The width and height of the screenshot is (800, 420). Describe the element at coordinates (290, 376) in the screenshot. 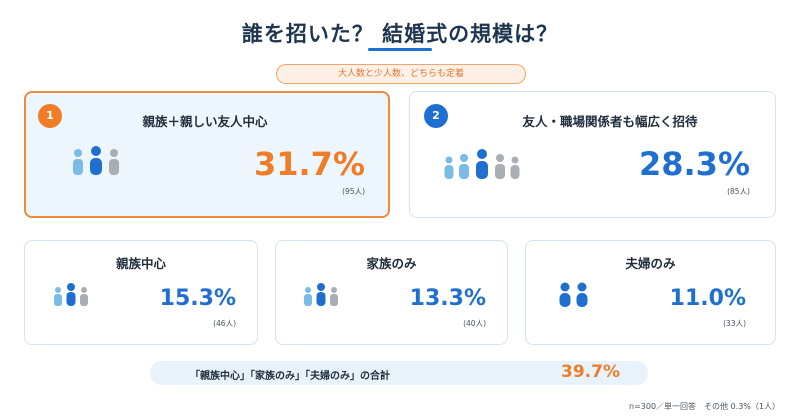

I see `summary-label: 「親族中心」「家族のみ」「夫婦のみ」の合計` at that location.